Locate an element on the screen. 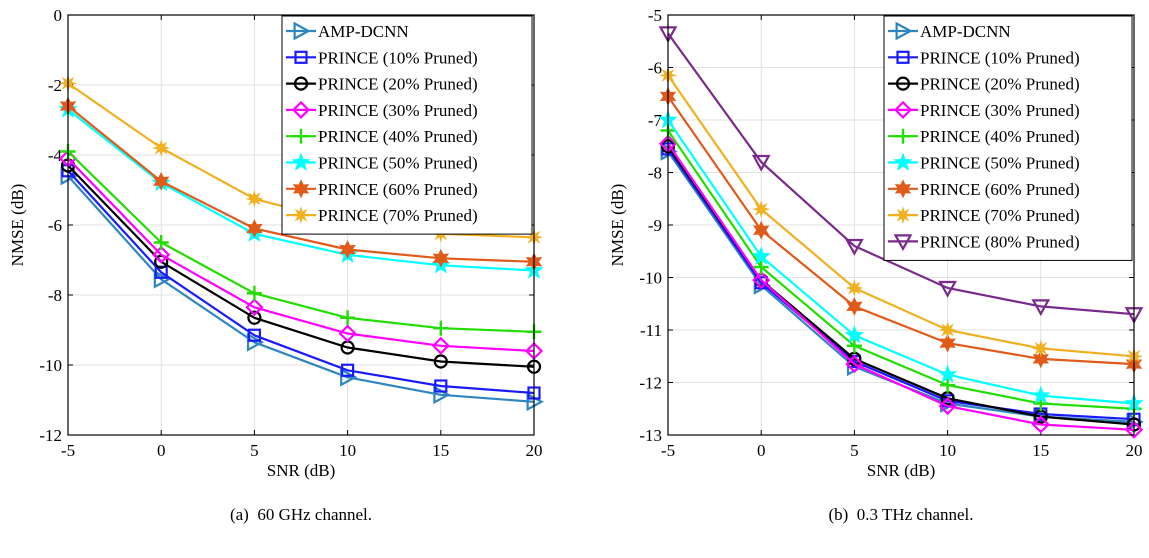 Image resolution: width=1149 pixels, height=558 pixels. series-line-prince-30-pruned is located at coordinates (301, 255).